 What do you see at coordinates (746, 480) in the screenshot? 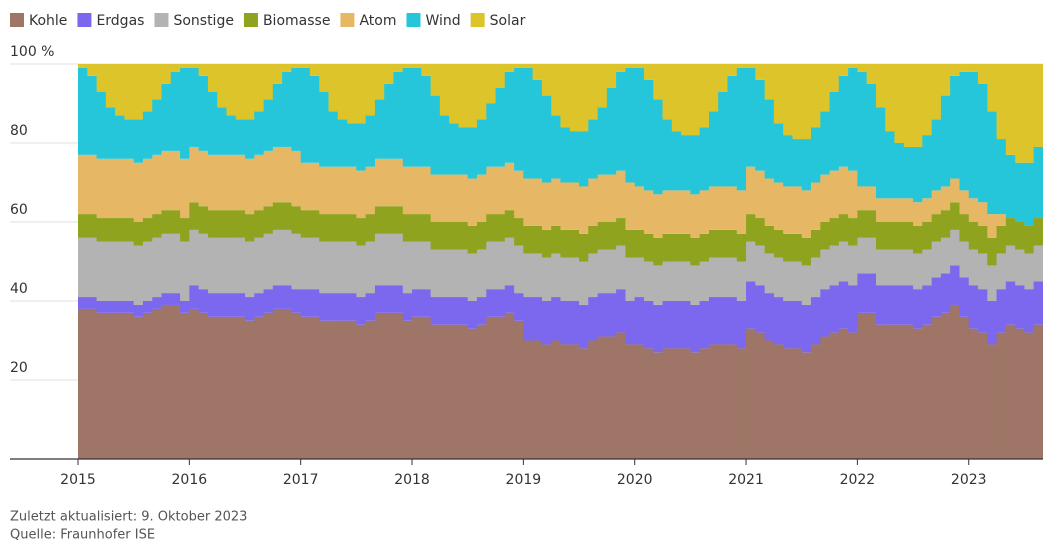
I see `x-tick-label: 2021` at bounding box center [746, 480].